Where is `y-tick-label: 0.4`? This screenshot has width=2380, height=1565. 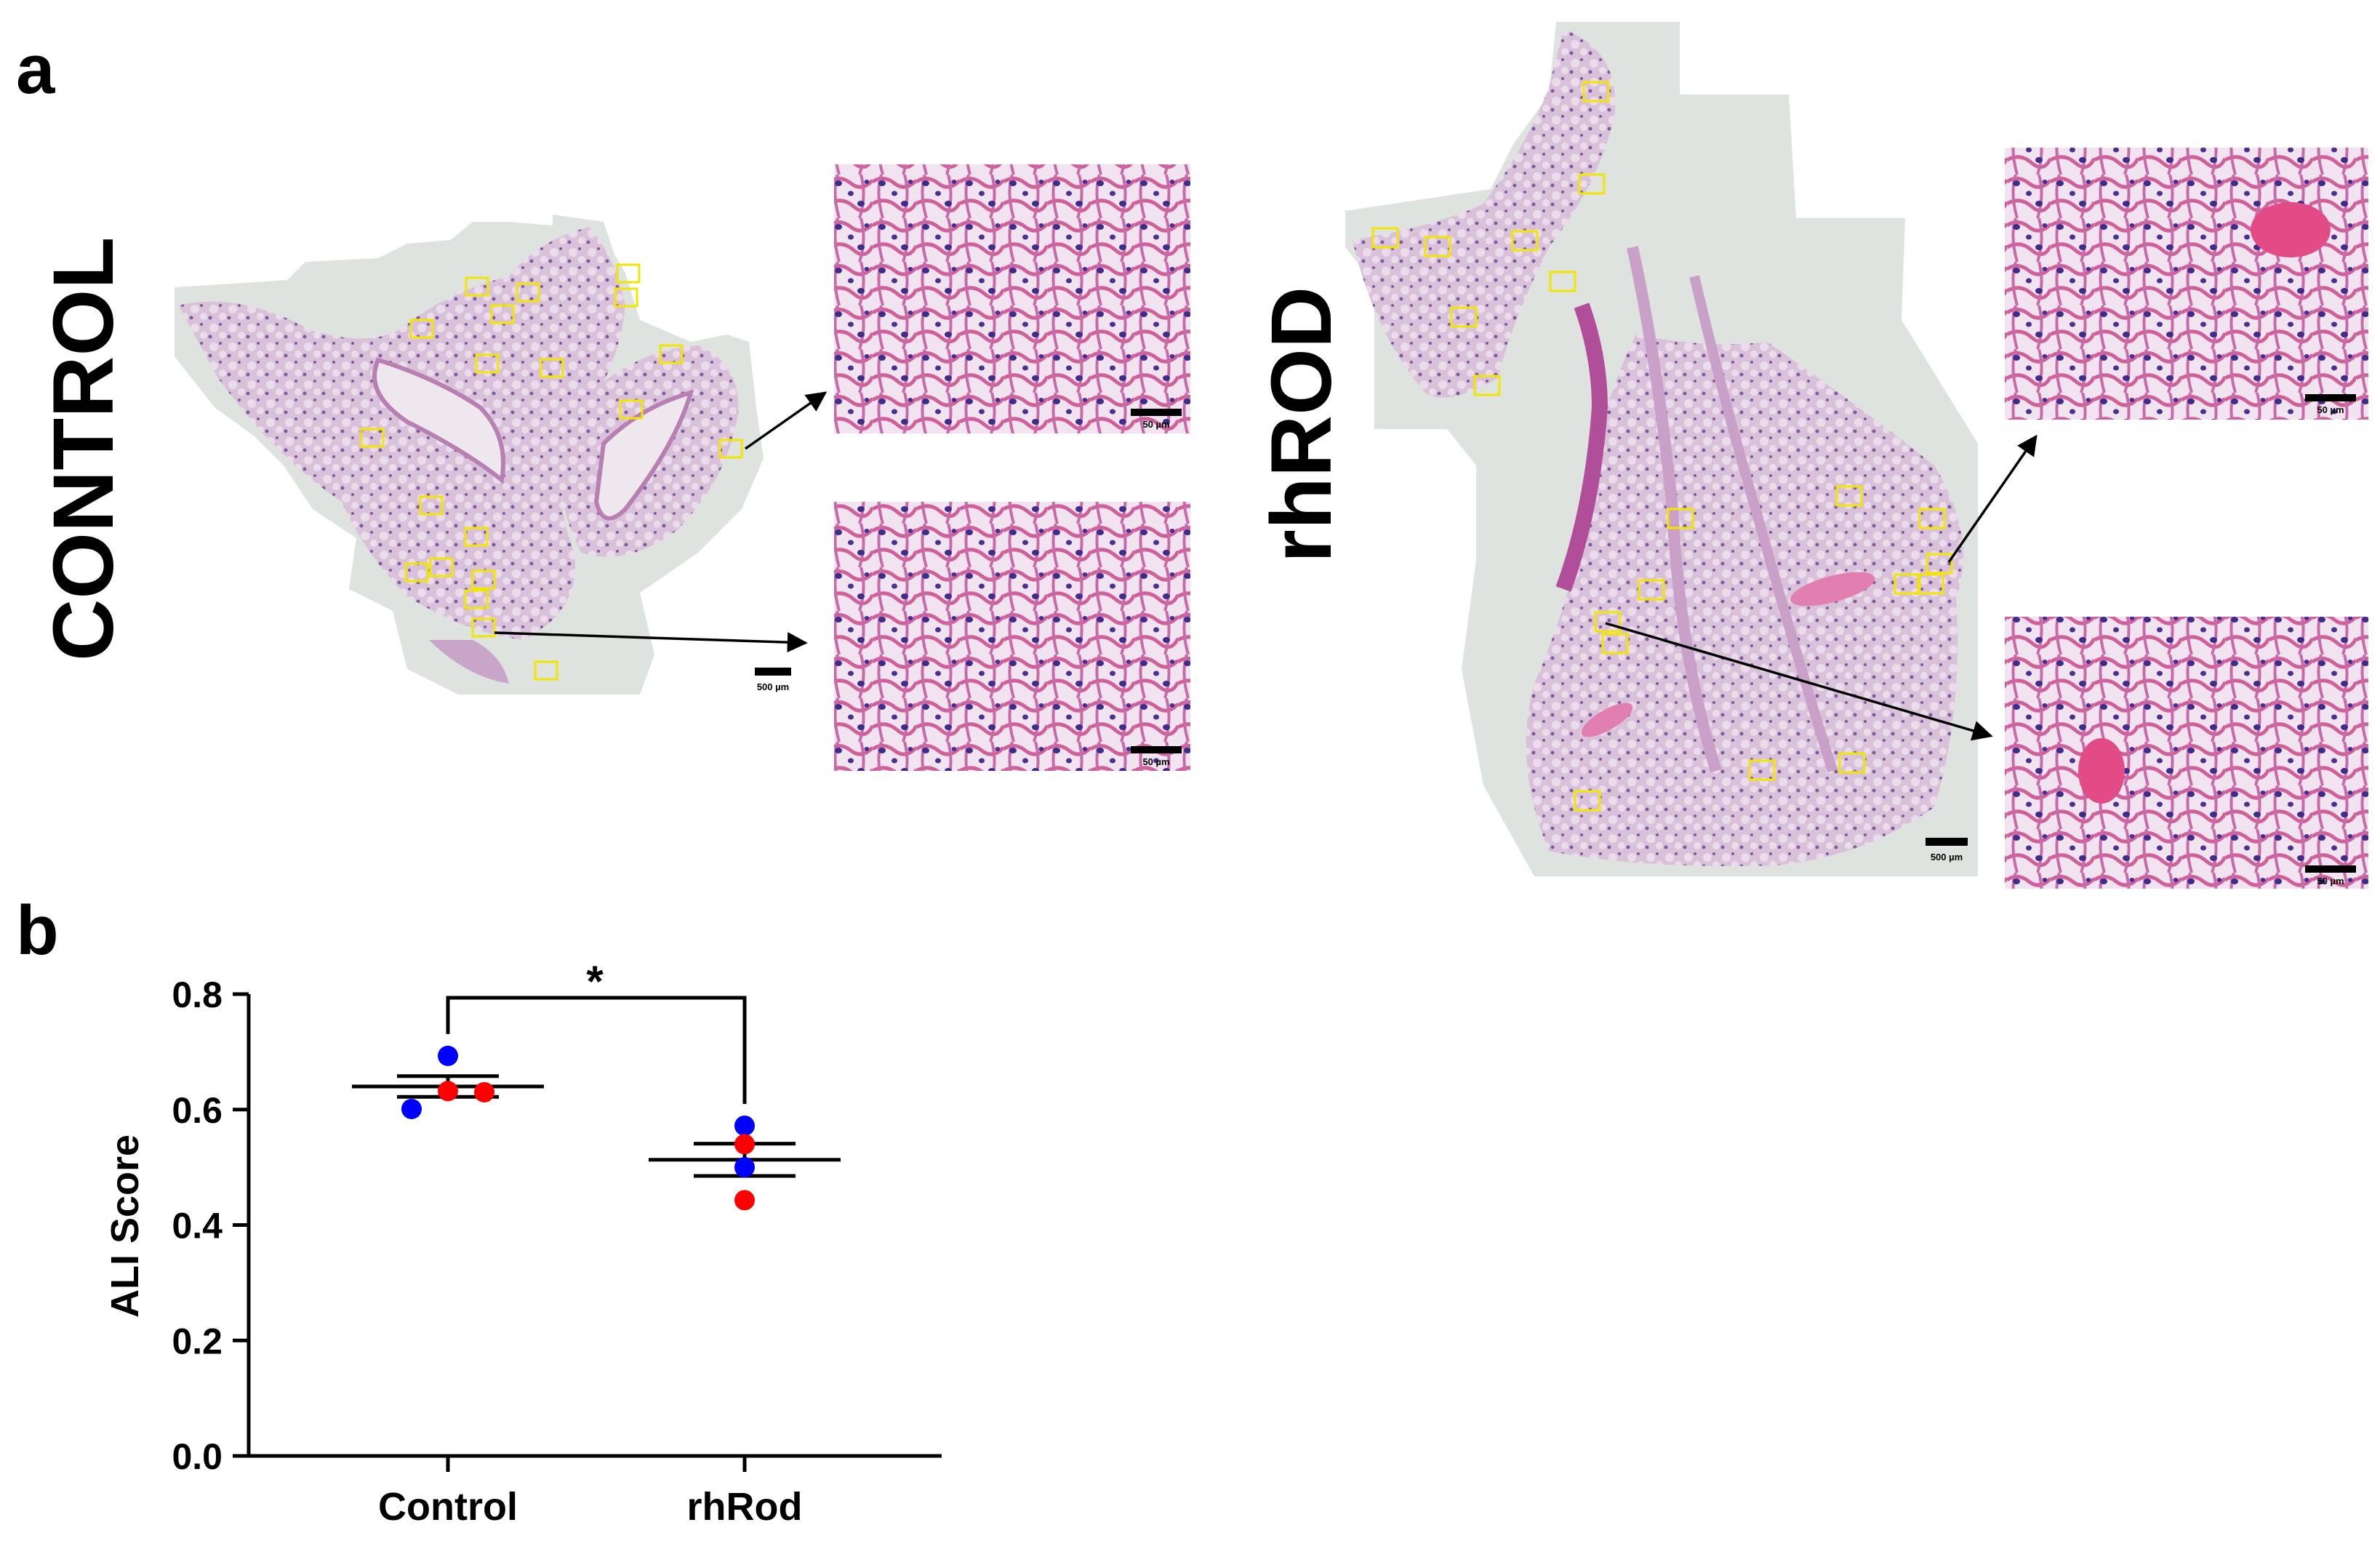 y-tick-label: 0.4 is located at coordinates (197, 1226).